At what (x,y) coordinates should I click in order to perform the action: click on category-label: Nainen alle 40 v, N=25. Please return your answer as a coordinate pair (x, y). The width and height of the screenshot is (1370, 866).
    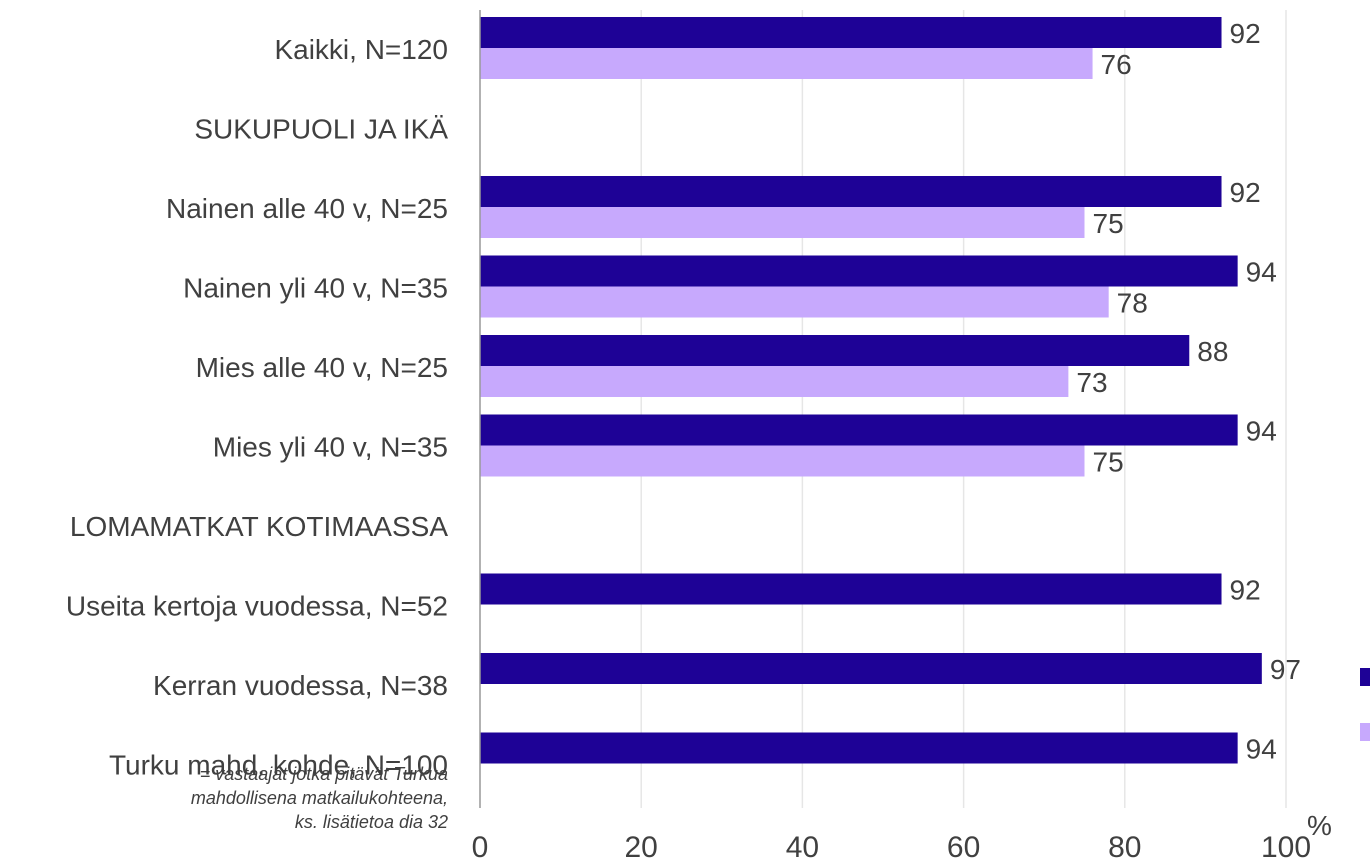
    Looking at the image, I should click on (307, 208).